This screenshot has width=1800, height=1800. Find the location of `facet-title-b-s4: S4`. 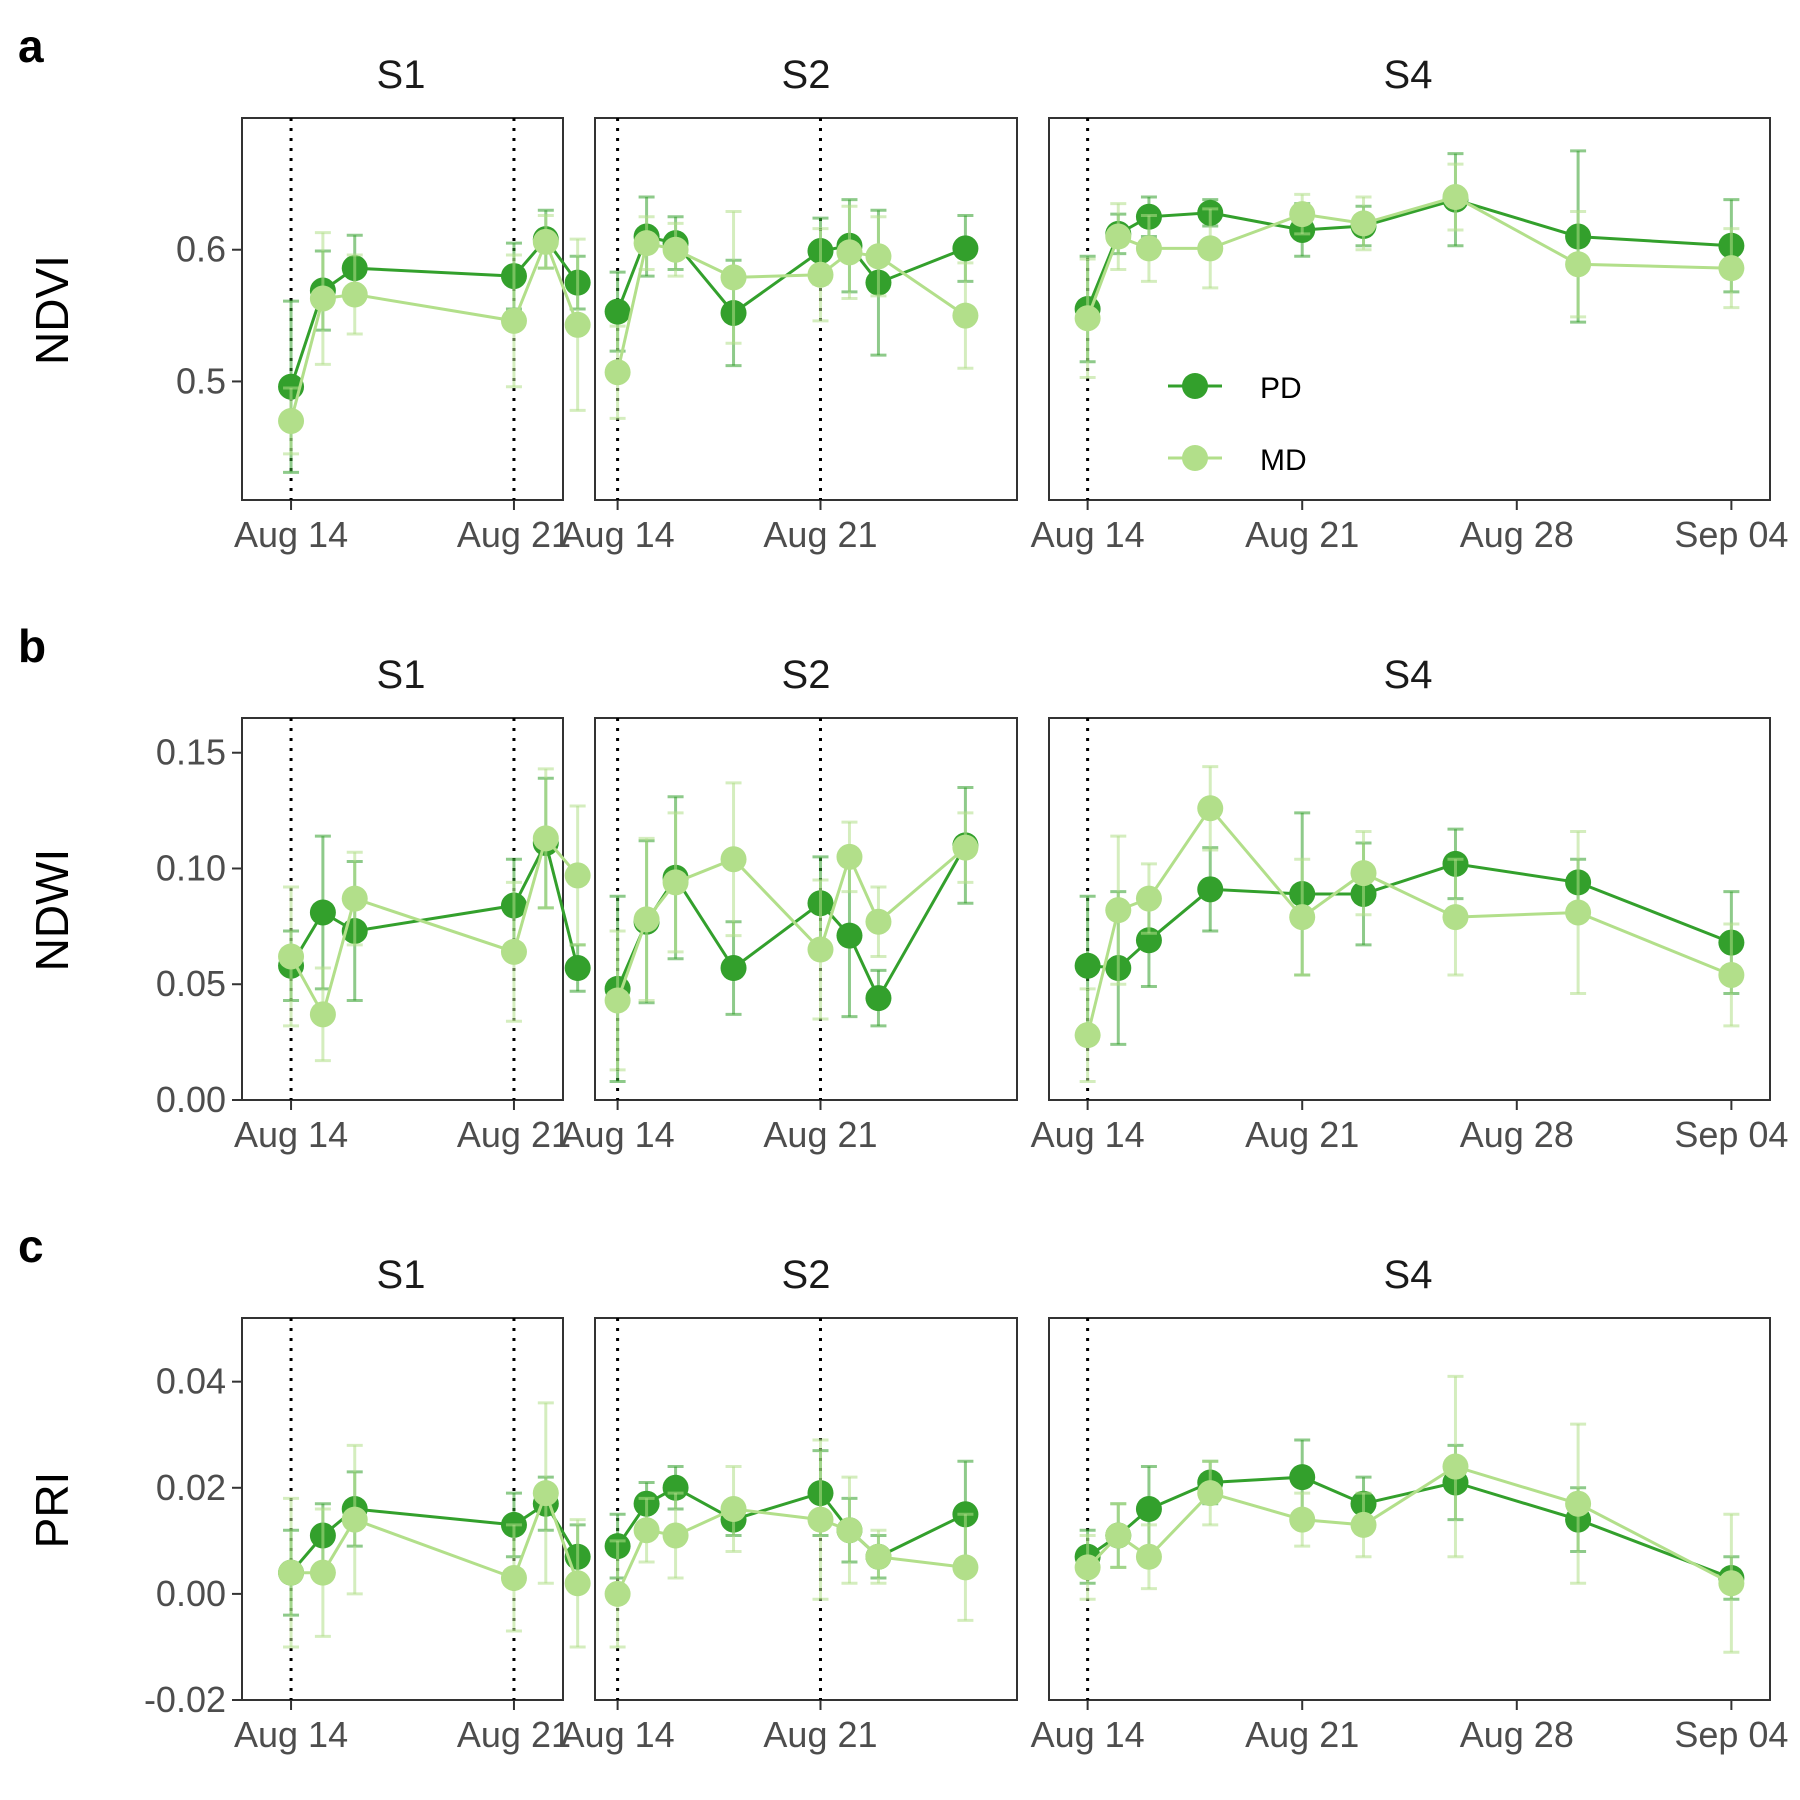

facet-title-b-s4: S4 is located at coordinates (1408, 675).